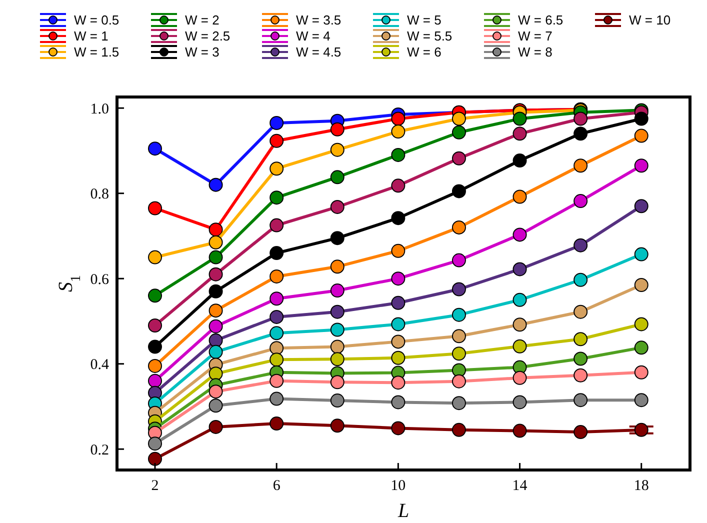 The image size is (707, 523). I want to click on legend-label: W = 10, so click(650, 20).